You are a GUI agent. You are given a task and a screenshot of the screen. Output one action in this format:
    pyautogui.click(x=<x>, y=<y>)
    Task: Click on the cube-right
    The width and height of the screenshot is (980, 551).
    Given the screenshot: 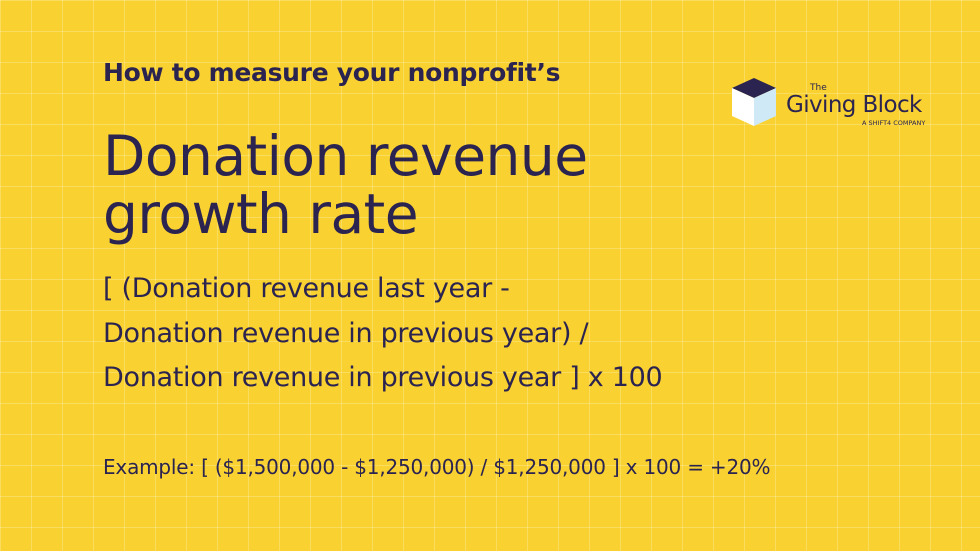 What is the action you would take?
    pyautogui.click(x=765, y=107)
    